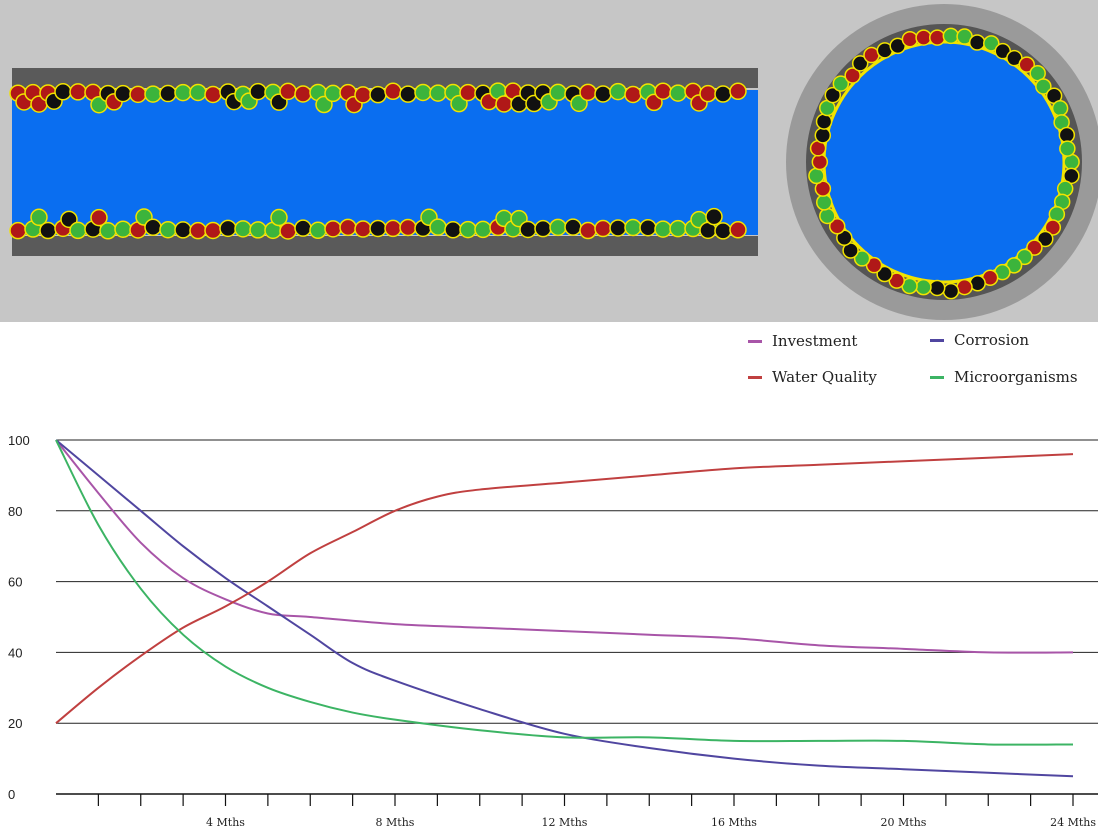 This screenshot has width=1098, height=830. I want to click on legend-item-water-quality: Water Quality, so click(812, 377).